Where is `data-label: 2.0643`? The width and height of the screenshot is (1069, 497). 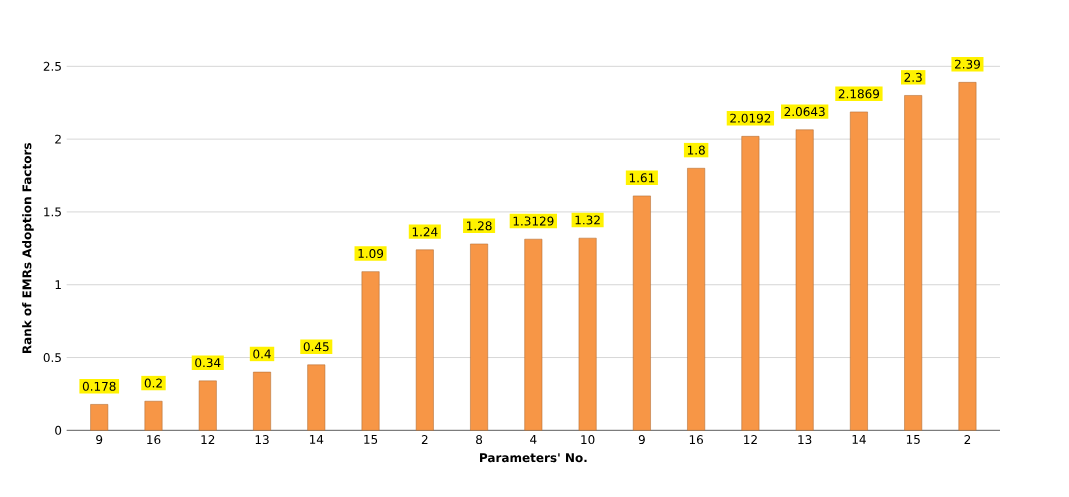
data-label: 2.0643 is located at coordinates (804, 112).